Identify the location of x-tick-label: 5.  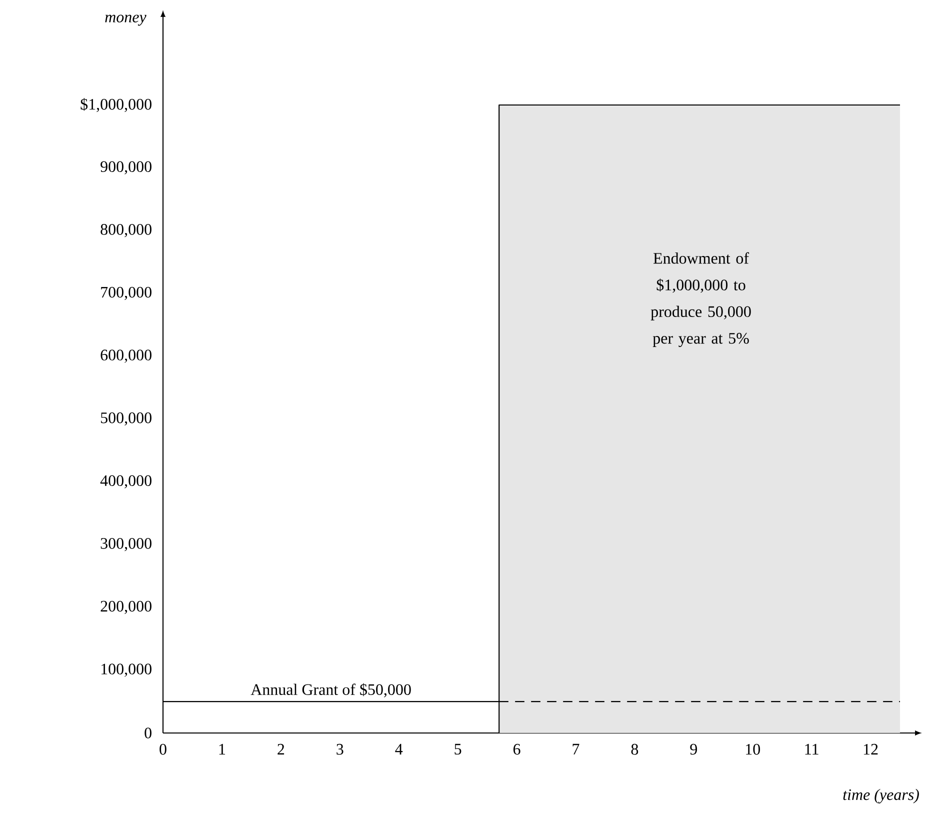
(458, 749).